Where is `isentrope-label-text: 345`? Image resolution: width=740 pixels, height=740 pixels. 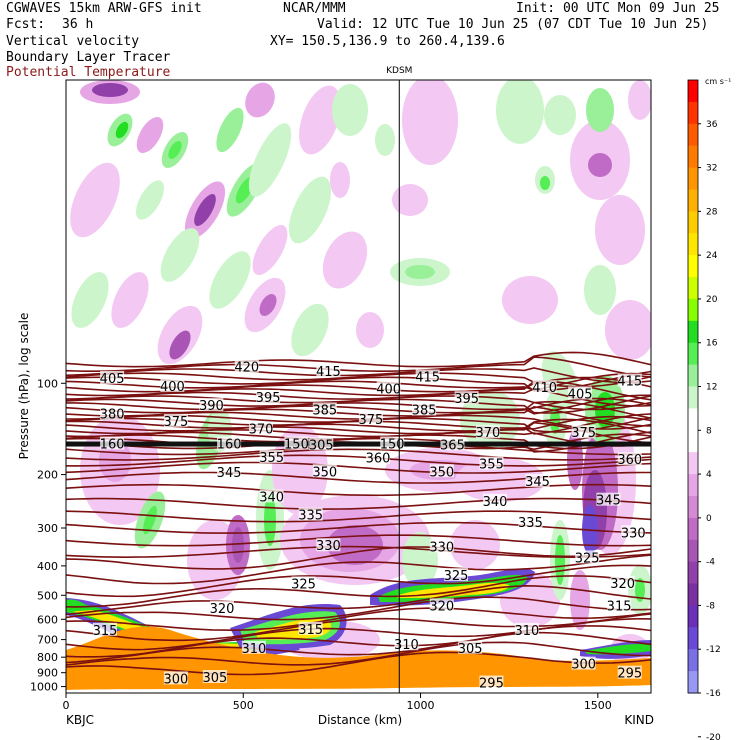 isentrope-label-text: 345 is located at coordinates (608, 501).